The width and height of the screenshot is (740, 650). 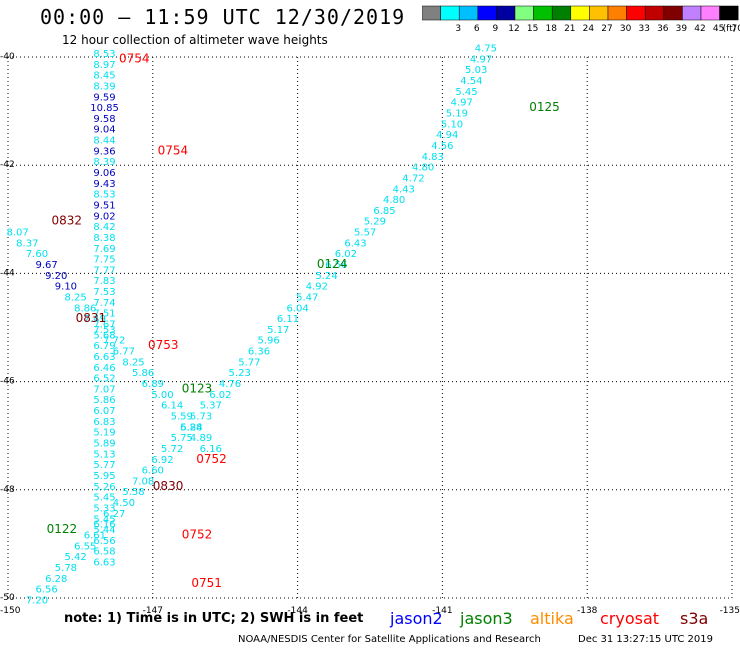 I want to click on scale-label: 70, so click(x=735, y=29).